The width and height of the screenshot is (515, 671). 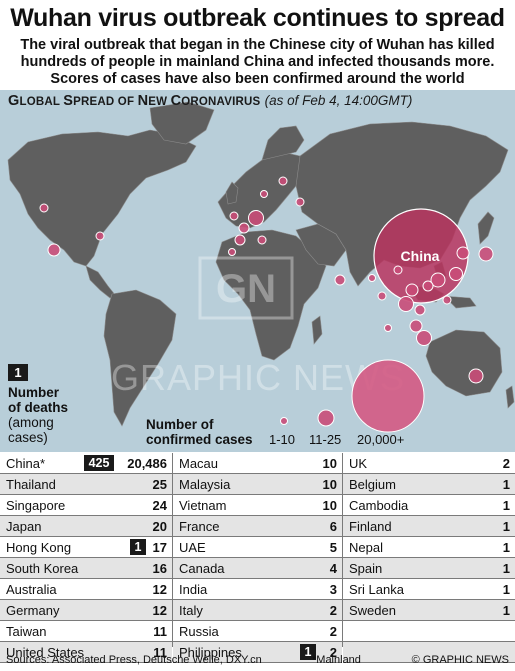 What do you see at coordinates (257, 568) in the screenshot?
I see `table-row: Canada 4` at bounding box center [257, 568].